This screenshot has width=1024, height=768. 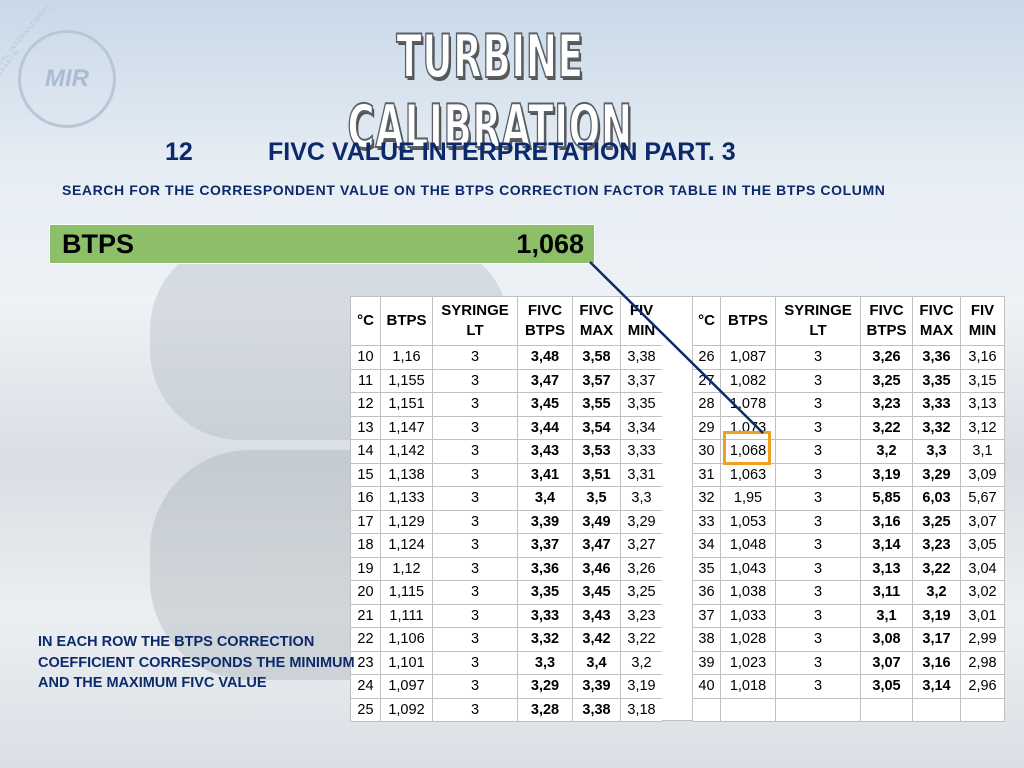 I want to click on table-cell: 3,42, so click(x=596, y=639).